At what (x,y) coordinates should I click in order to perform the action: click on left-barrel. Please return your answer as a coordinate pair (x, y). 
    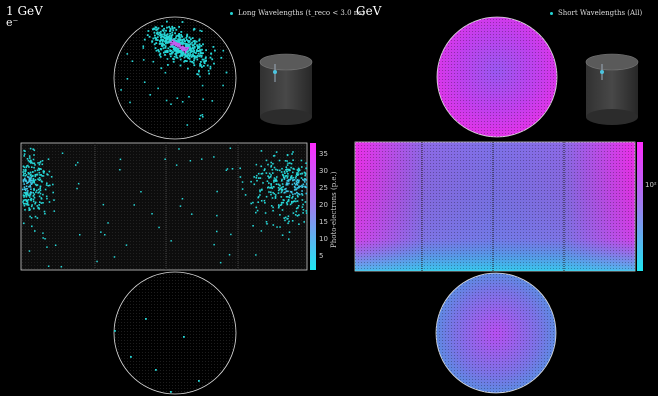
    Looking at the image, I should click on (164, 206).